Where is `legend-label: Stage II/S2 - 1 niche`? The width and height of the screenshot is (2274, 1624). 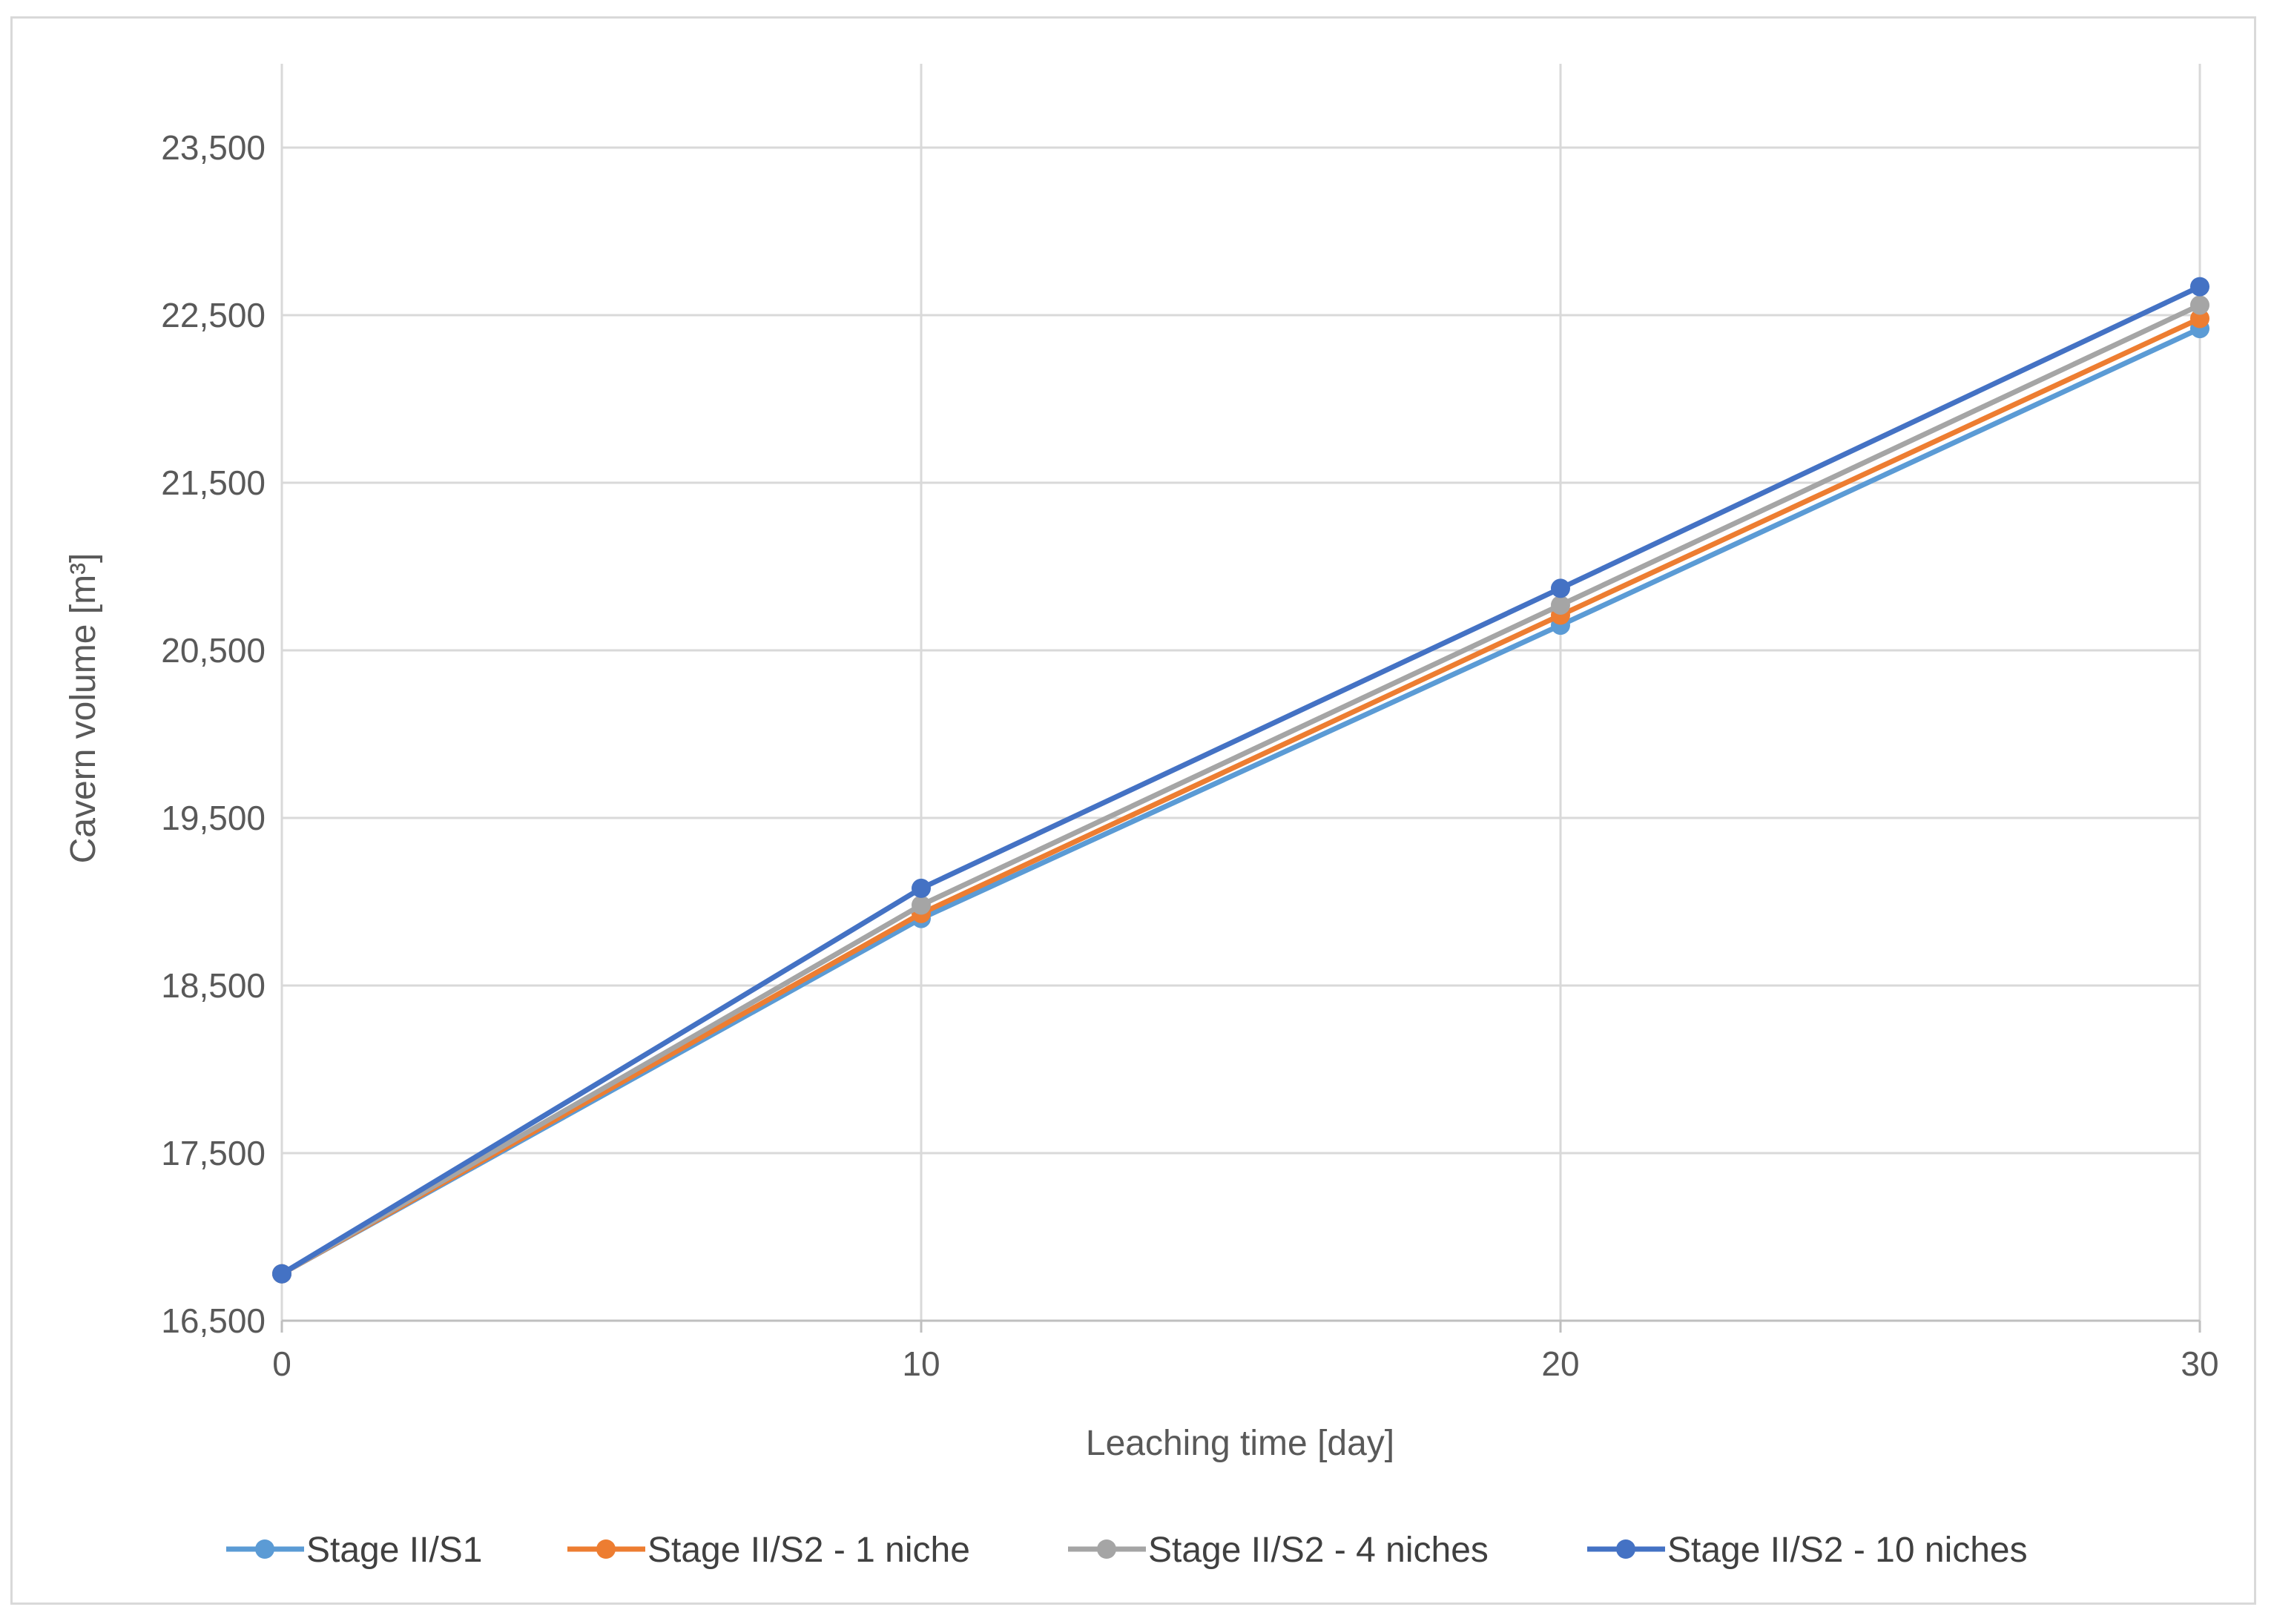 legend-label: Stage II/S2 - 1 niche is located at coordinates (808, 1551).